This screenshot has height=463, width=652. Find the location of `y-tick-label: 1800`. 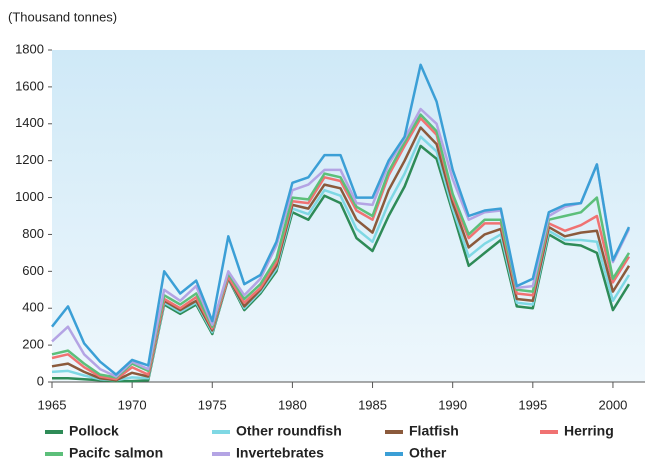

y-tick-label: 1800 is located at coordinates (29, 48).